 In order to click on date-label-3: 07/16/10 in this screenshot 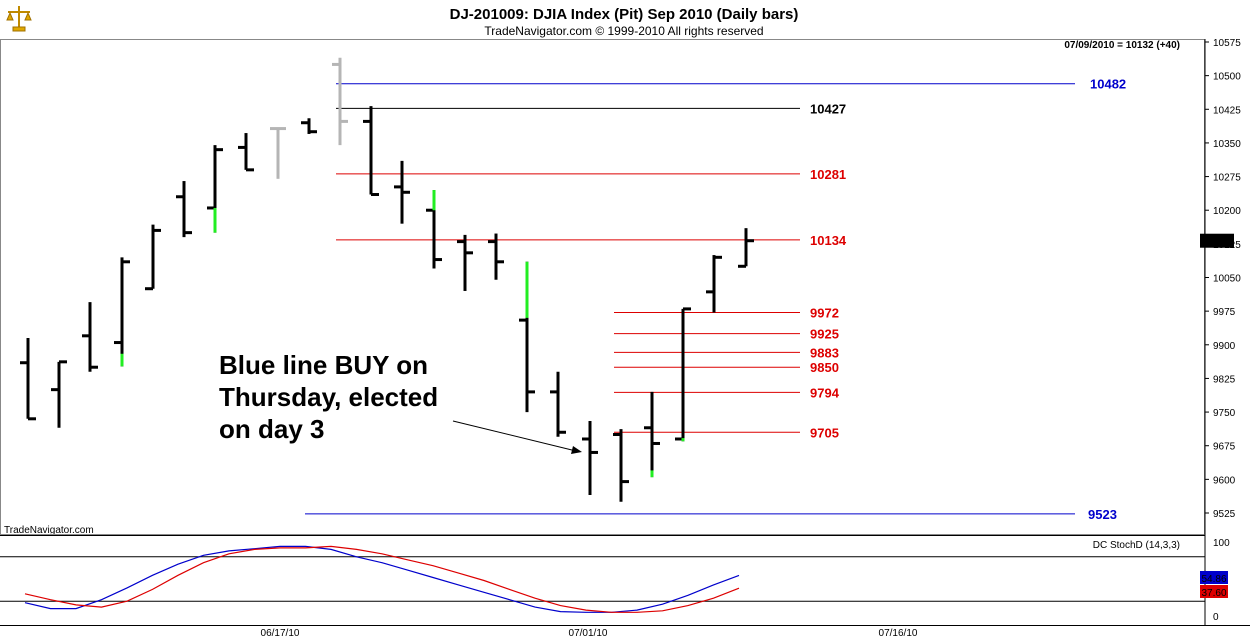, I will do `click(898, 633)`.